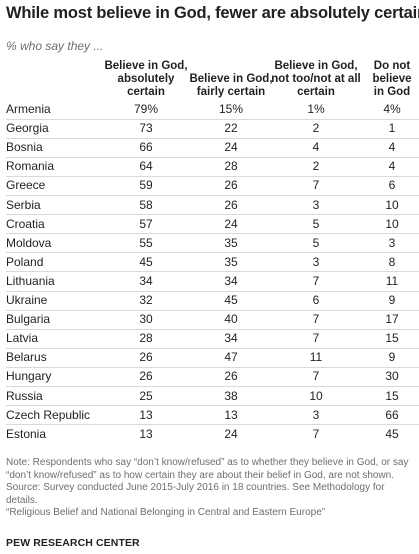  What do you see at coordinates (146, 223) in the screenshot?
I see `value-cell: 57` at bounding box center [146, 223].